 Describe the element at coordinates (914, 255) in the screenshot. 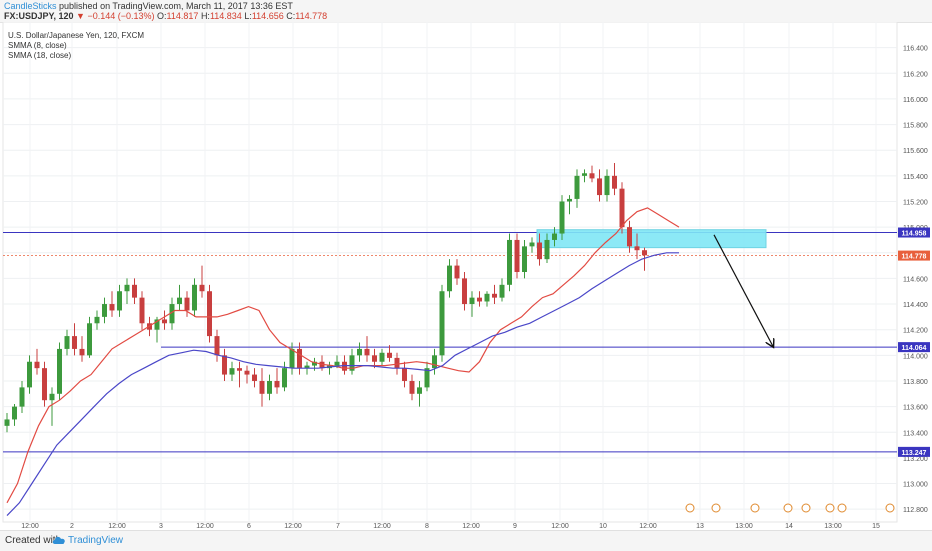

I see `current-price-badge-bg` at that location.